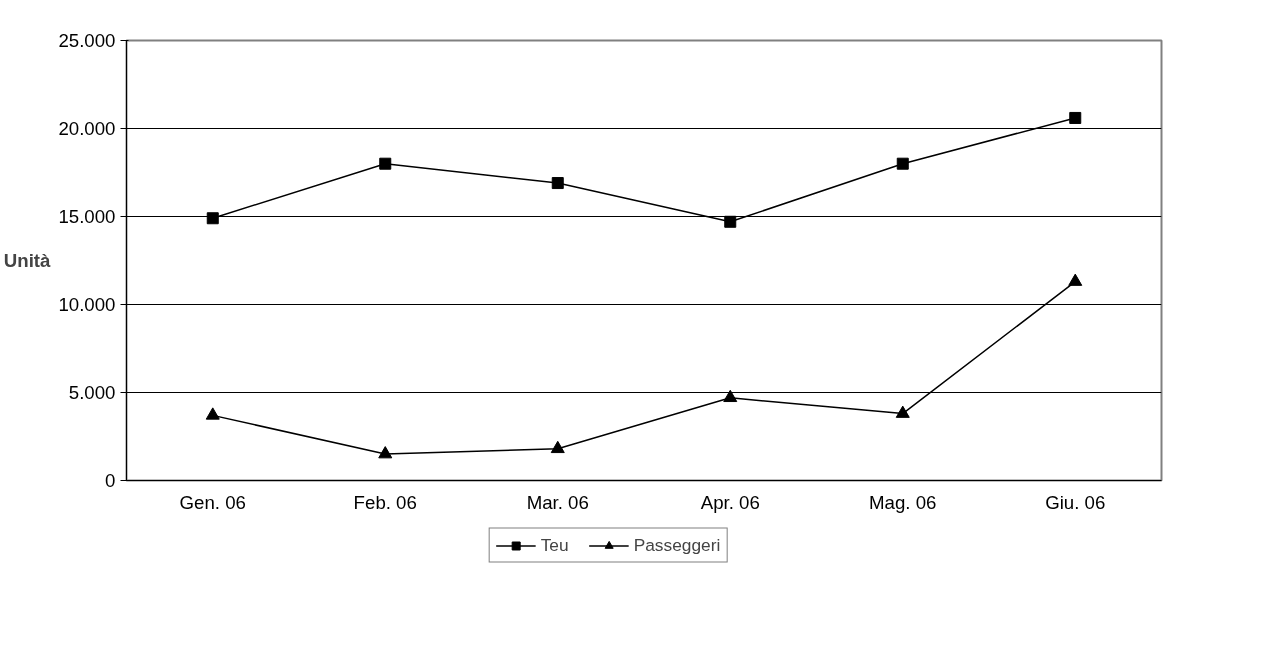  Describe the element at coordinates (87, 304) in the screenshot. I see `y-tick-label: 10.000` at that location.